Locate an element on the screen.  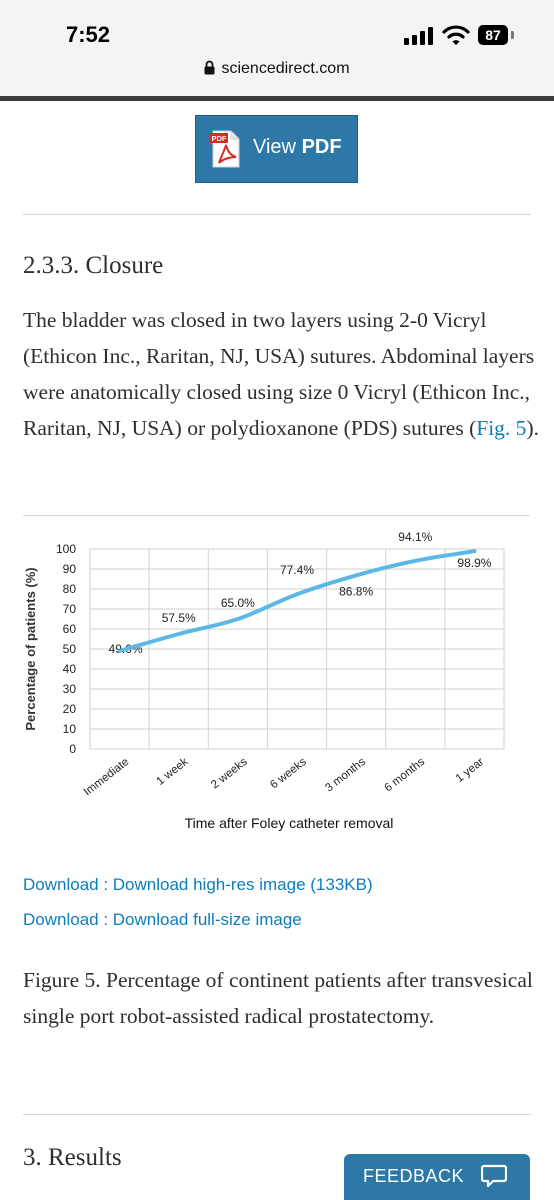
y-tick-label: 20 is located at coordinates (70, 709).